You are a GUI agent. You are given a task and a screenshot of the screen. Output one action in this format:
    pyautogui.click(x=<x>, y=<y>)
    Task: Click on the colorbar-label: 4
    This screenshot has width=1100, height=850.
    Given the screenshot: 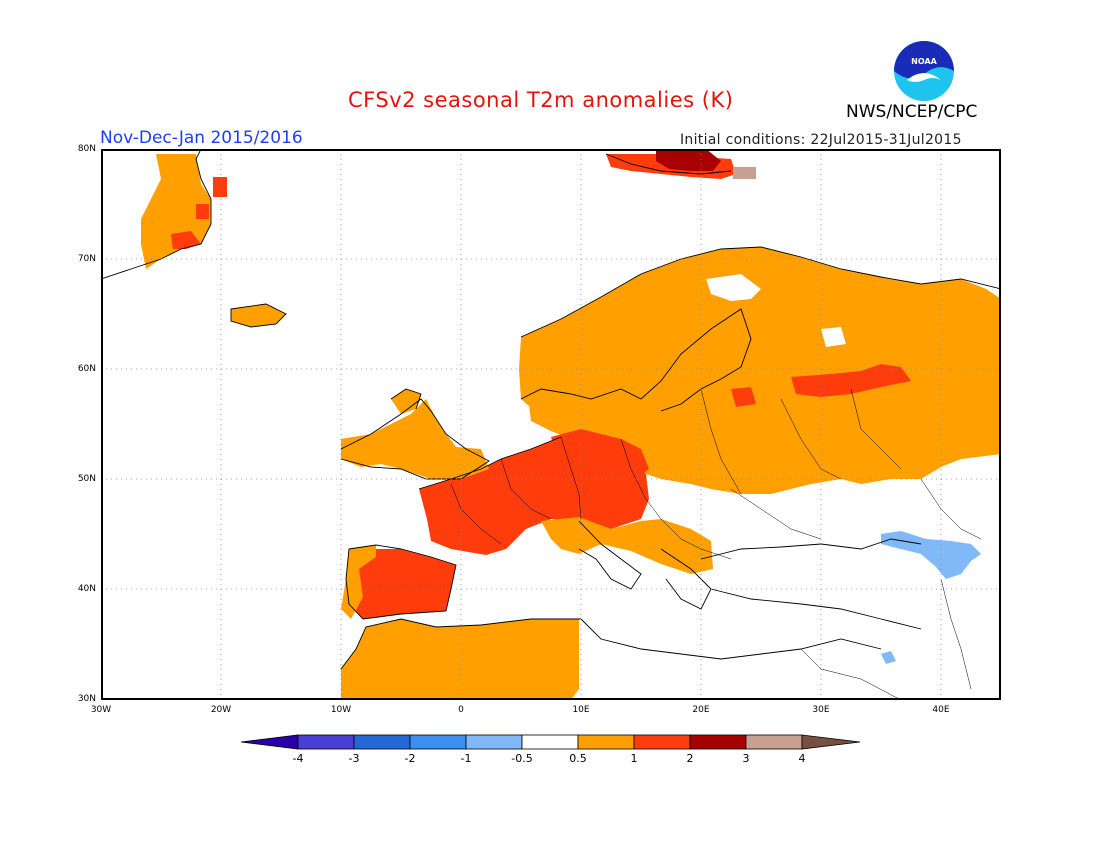 What is the action you would take?
    pyautogui.click(x=802, y=758)
    